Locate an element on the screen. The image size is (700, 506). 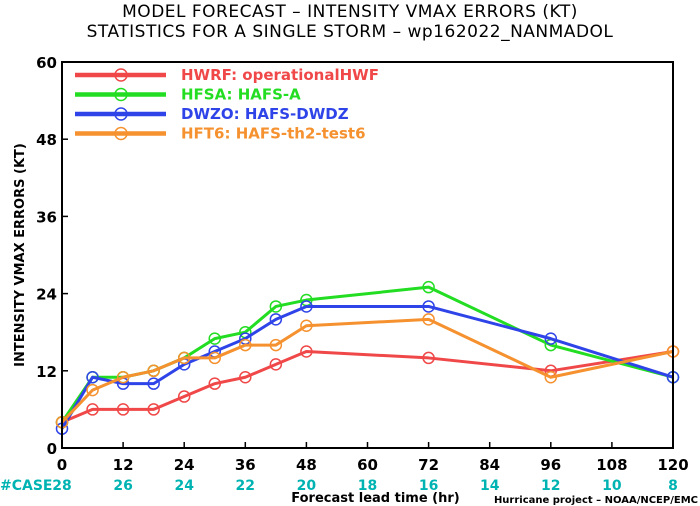
y-tick-label: 48 is located at coordinates (46, 140).